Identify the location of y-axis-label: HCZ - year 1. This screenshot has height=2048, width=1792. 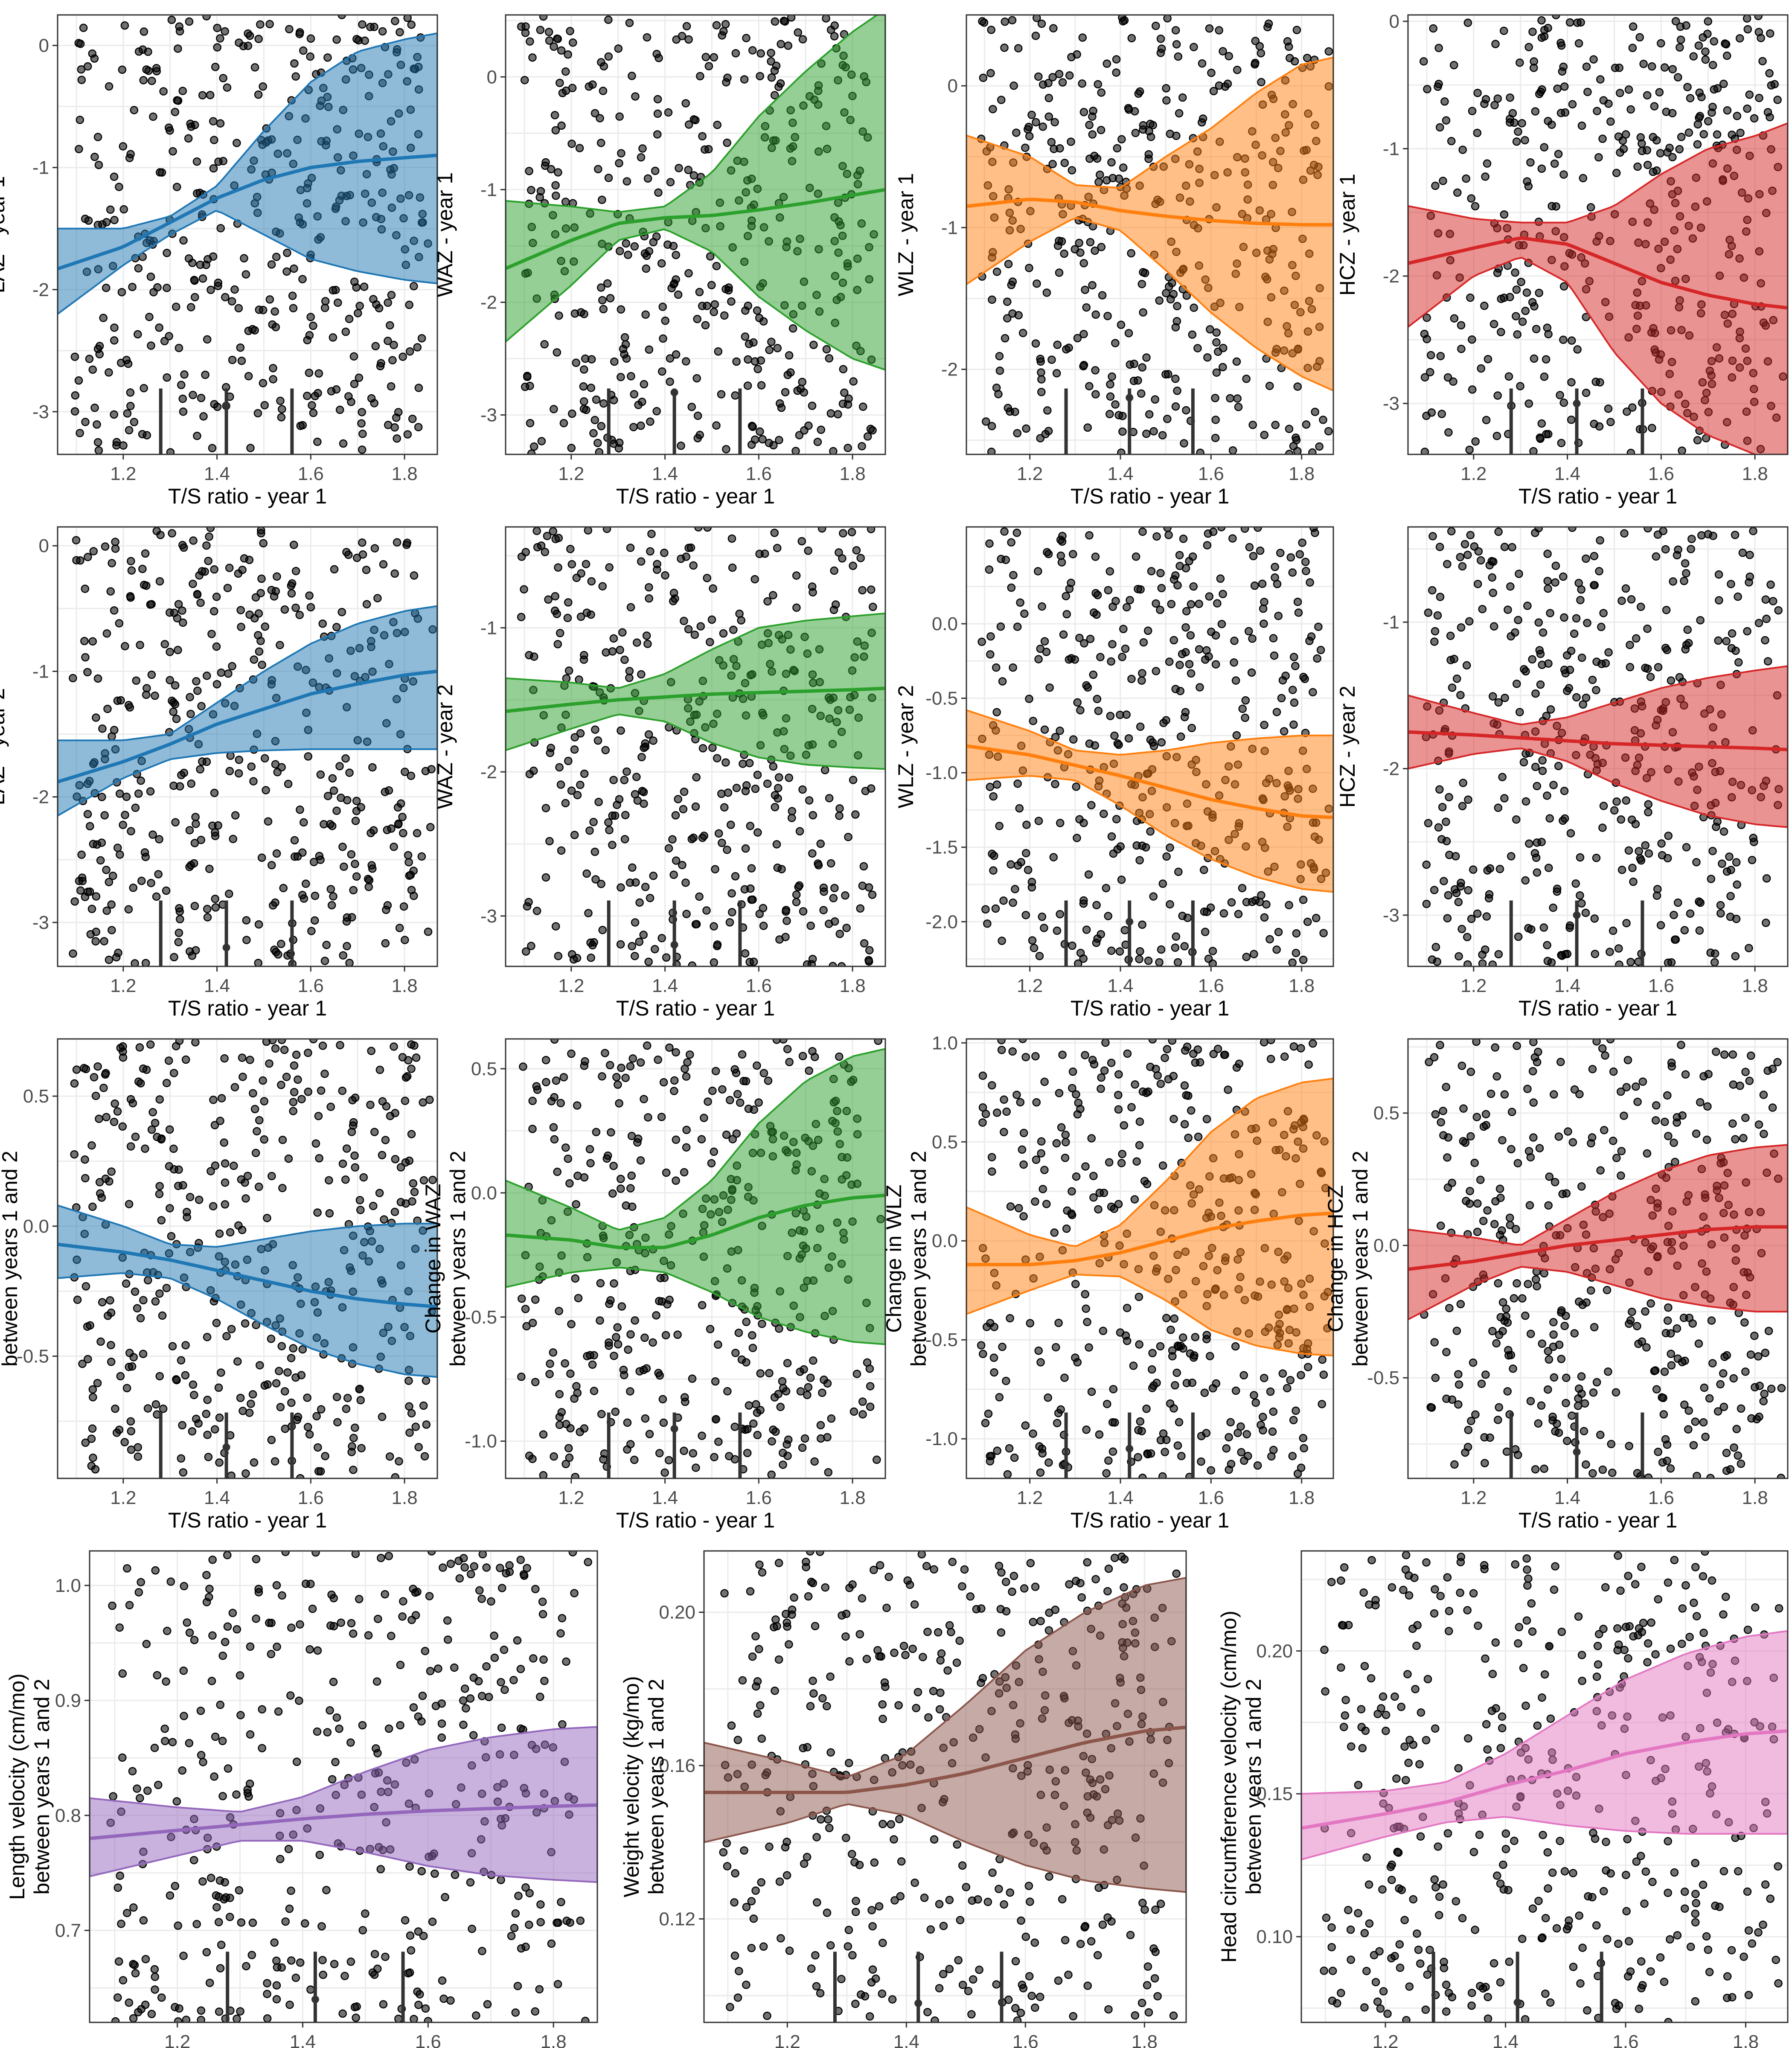
(1347, 235).